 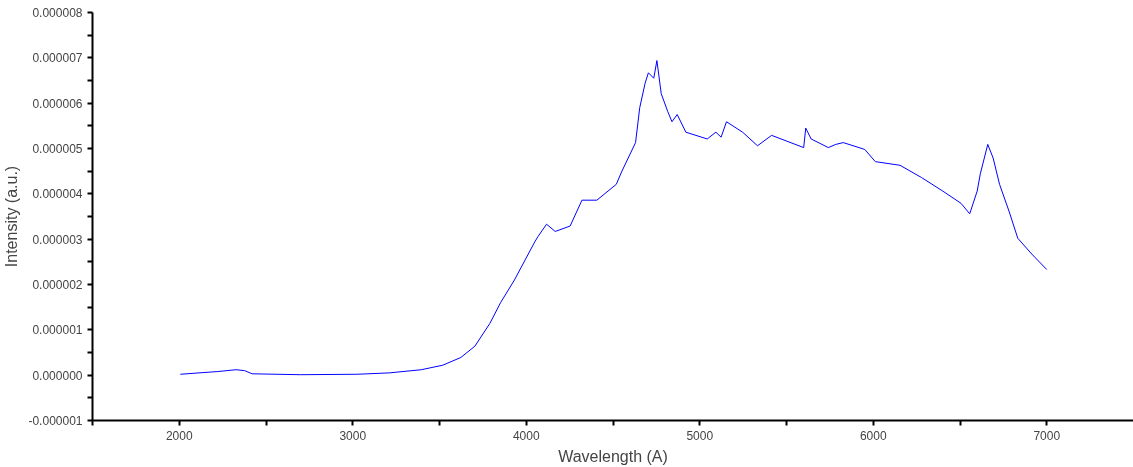 What do you see at coordinates (12, 216) in the screenshot?
I see `y-axis-title: Intensity (a.u.)` at bounding box center [12, 216].